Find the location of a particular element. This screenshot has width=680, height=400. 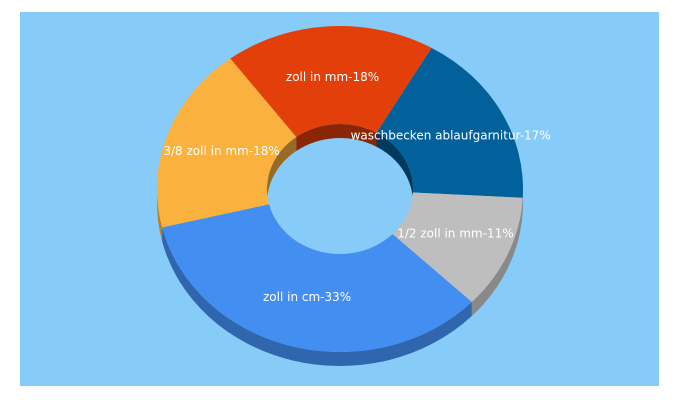

slice-label-3: 3/8 zoll in mm-18% is located at coordinates (221, 151).